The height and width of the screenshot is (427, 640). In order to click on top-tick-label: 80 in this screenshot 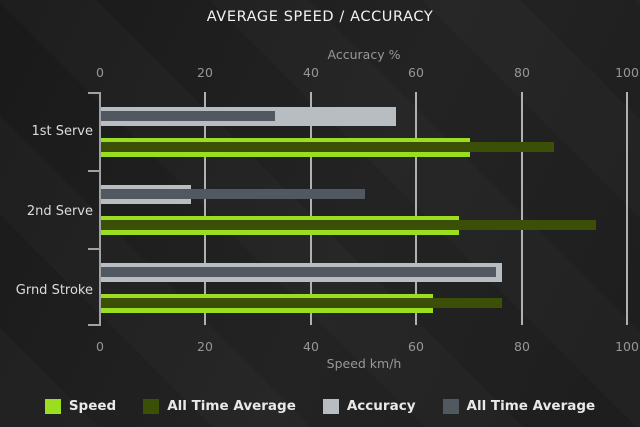, I will do `click(522, 72)`.